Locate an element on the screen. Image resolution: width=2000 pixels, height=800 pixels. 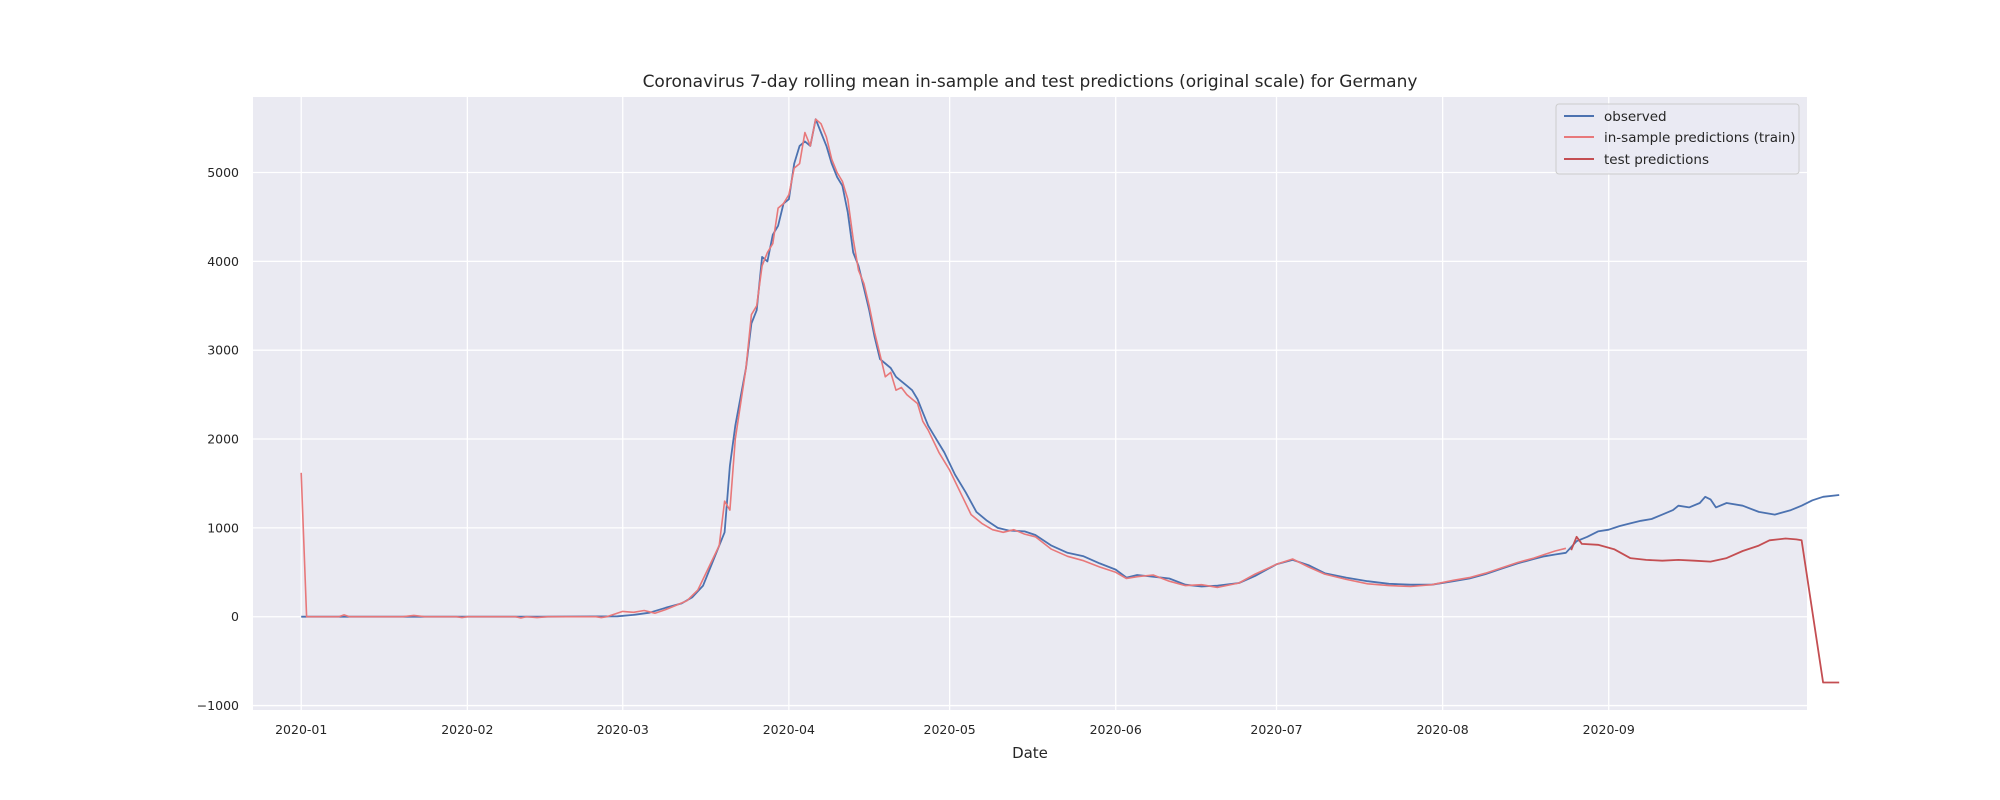
legend-box is located at coordinates (1677, 139).